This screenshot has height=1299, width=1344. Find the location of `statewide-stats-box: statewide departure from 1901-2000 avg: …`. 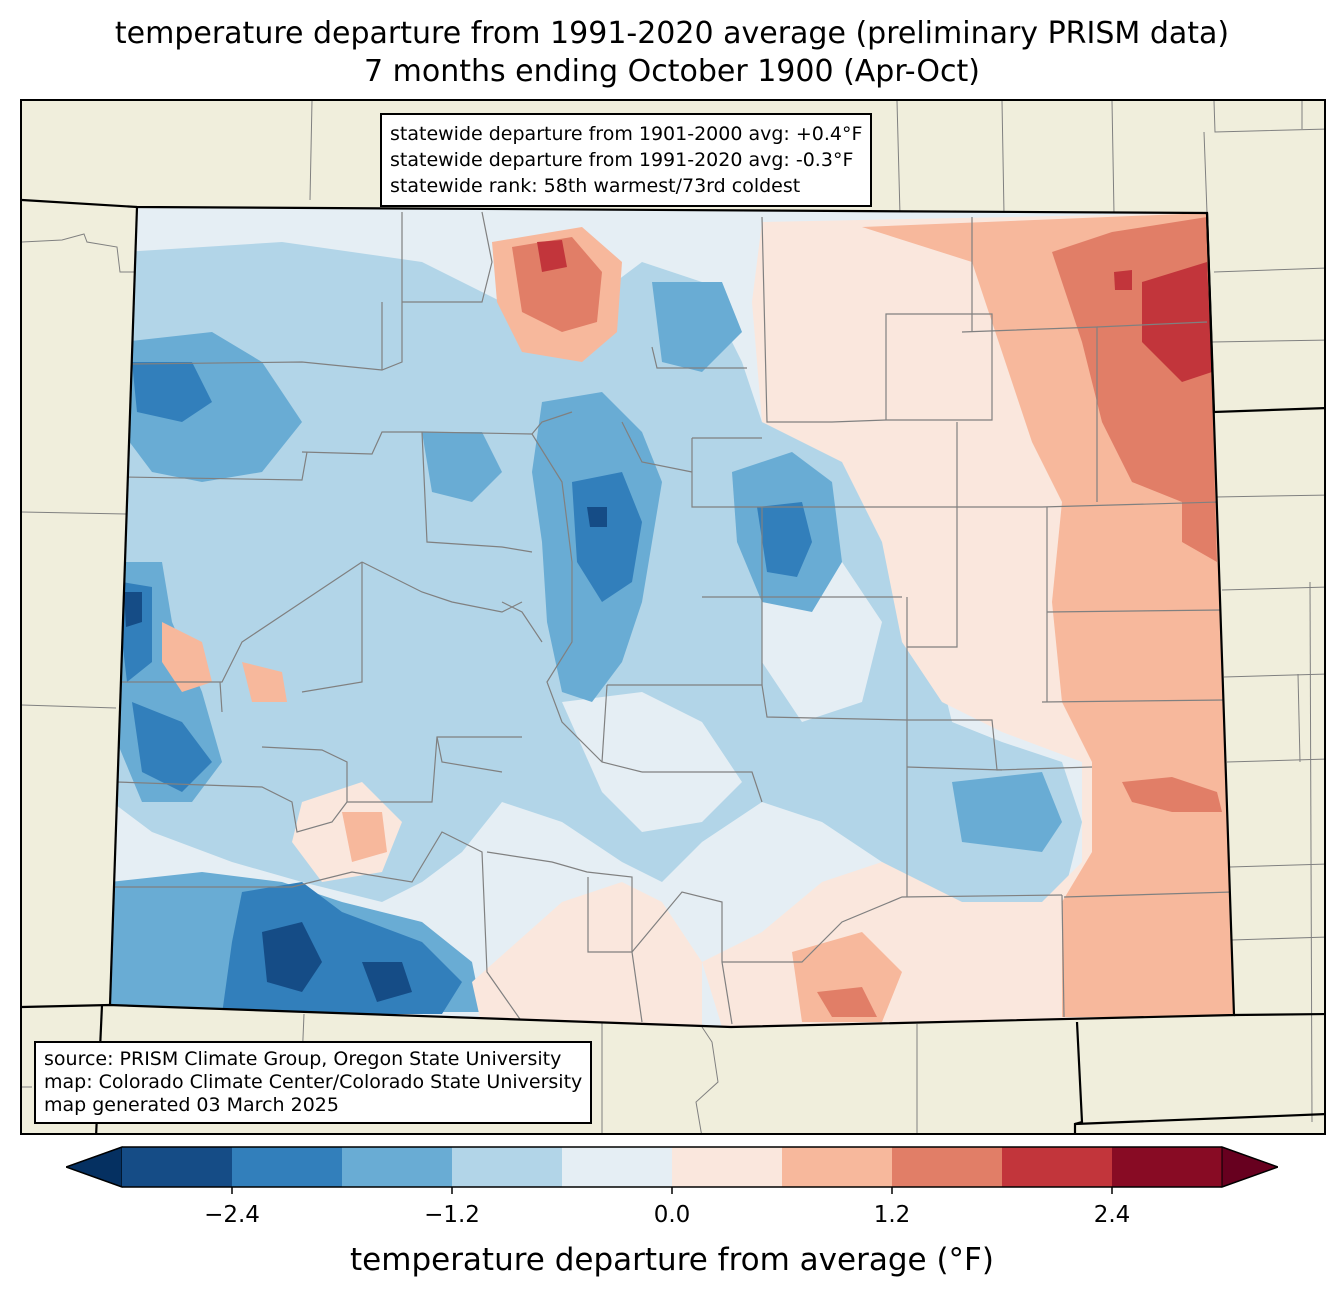

statewide-stats-box: statewide departure from 1901-2000 avg: … is located at coordinates (626, 160).